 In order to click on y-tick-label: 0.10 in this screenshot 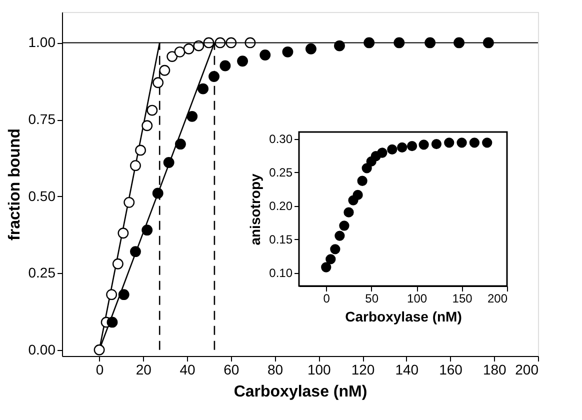, I will do `click(281, 273)`.